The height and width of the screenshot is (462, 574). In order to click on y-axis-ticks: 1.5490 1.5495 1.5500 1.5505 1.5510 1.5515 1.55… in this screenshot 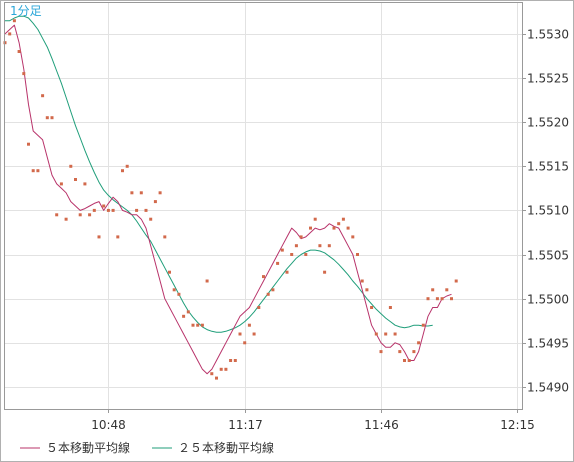, I will do `click(545, 211)`.